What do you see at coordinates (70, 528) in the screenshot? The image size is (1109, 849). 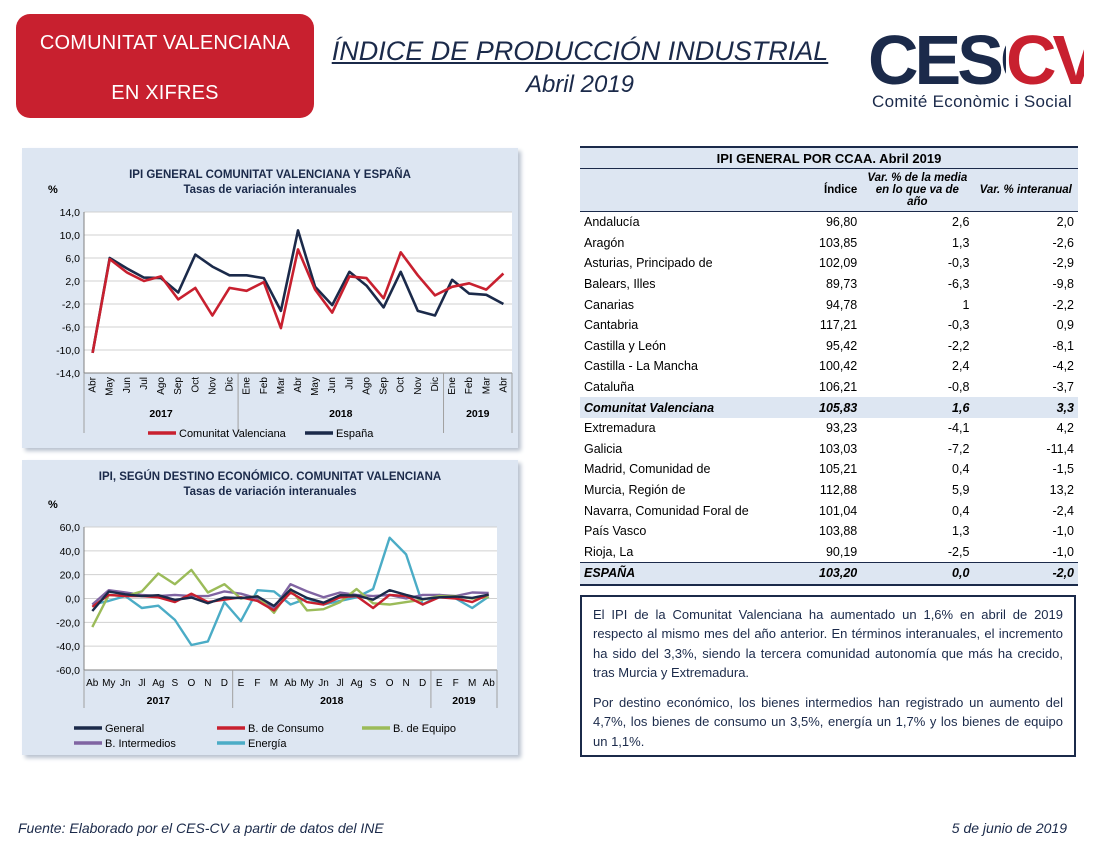 I see `y-tick-label: 60,0` at bounding box center [70, 528].